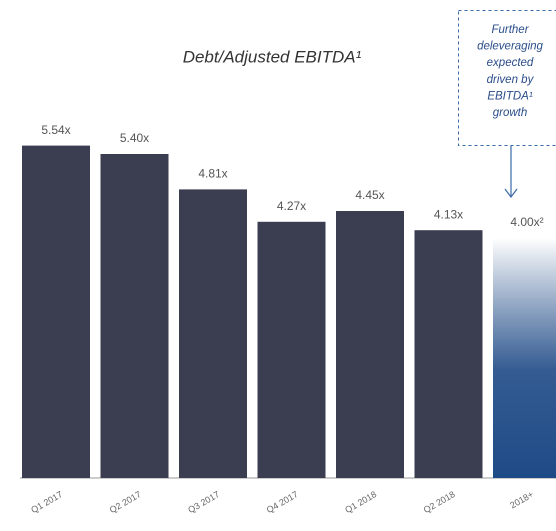 The width and height of the screenshot is (556, 531). I want to click on annotation-arrowhead, so click(511, 193).